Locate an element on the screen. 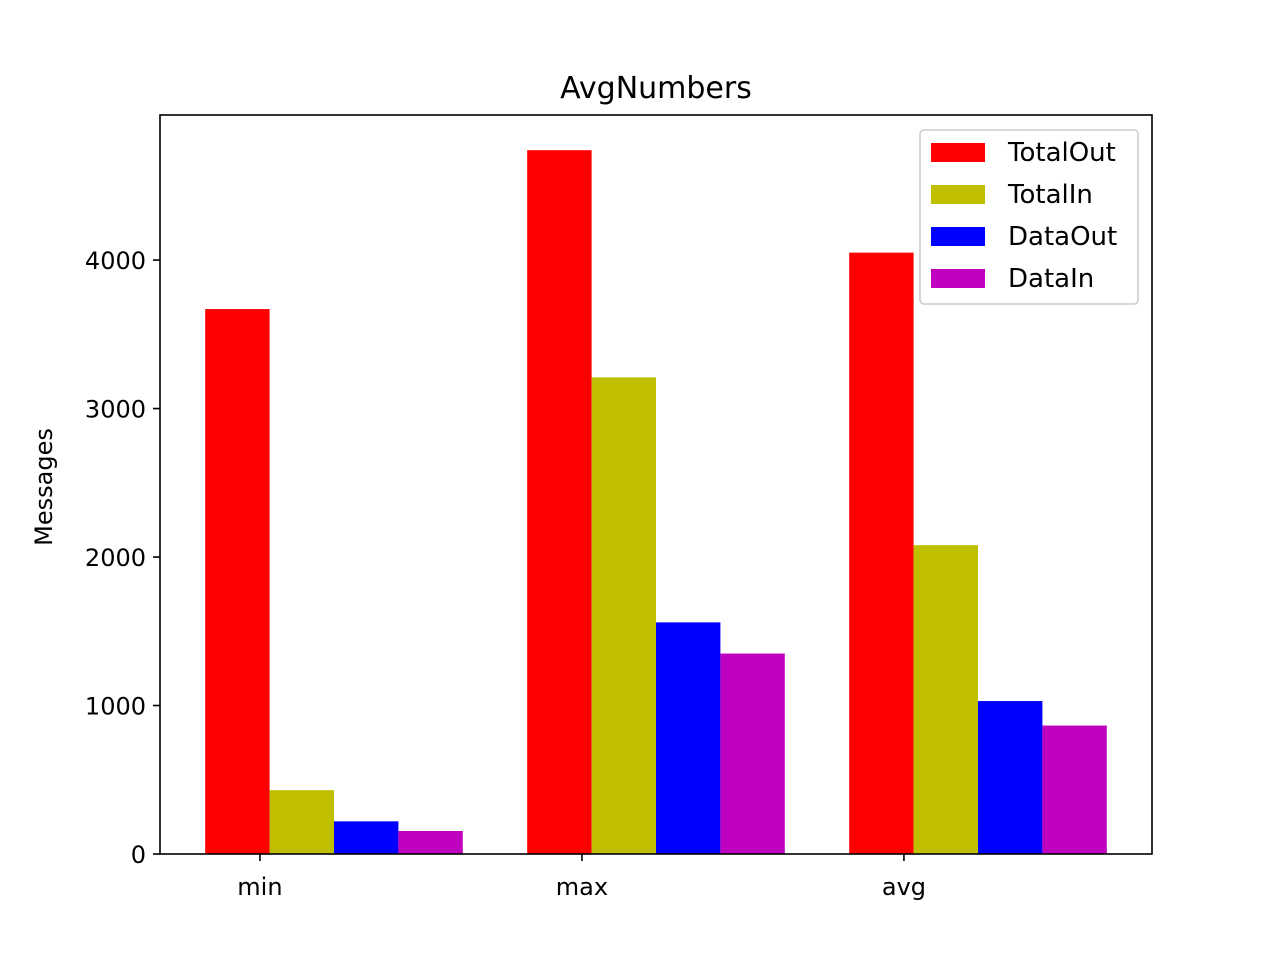 The height and width of the screenshot is (960, 1280). y-tick-label: 4000 is located at coordinates (115, 261).